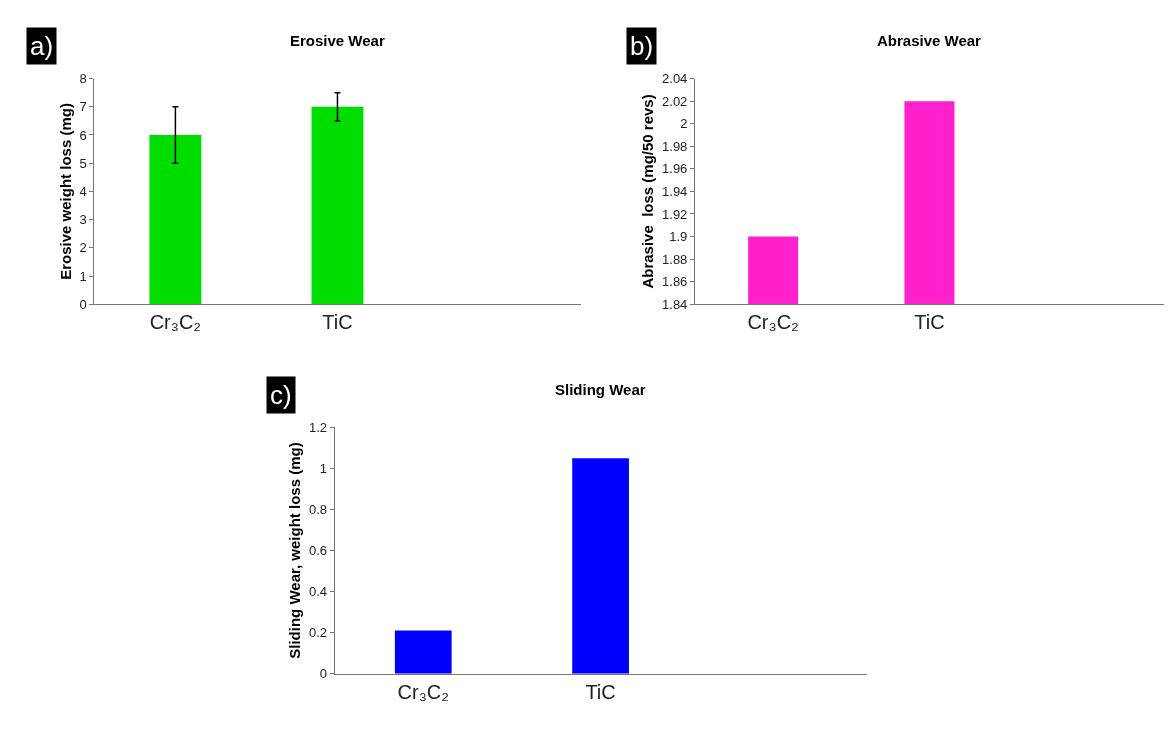  What do you see at coordinates (675, 146) in the screenshot?
I see `y-tick-label: 1.98` at bounding box center [675, 146].